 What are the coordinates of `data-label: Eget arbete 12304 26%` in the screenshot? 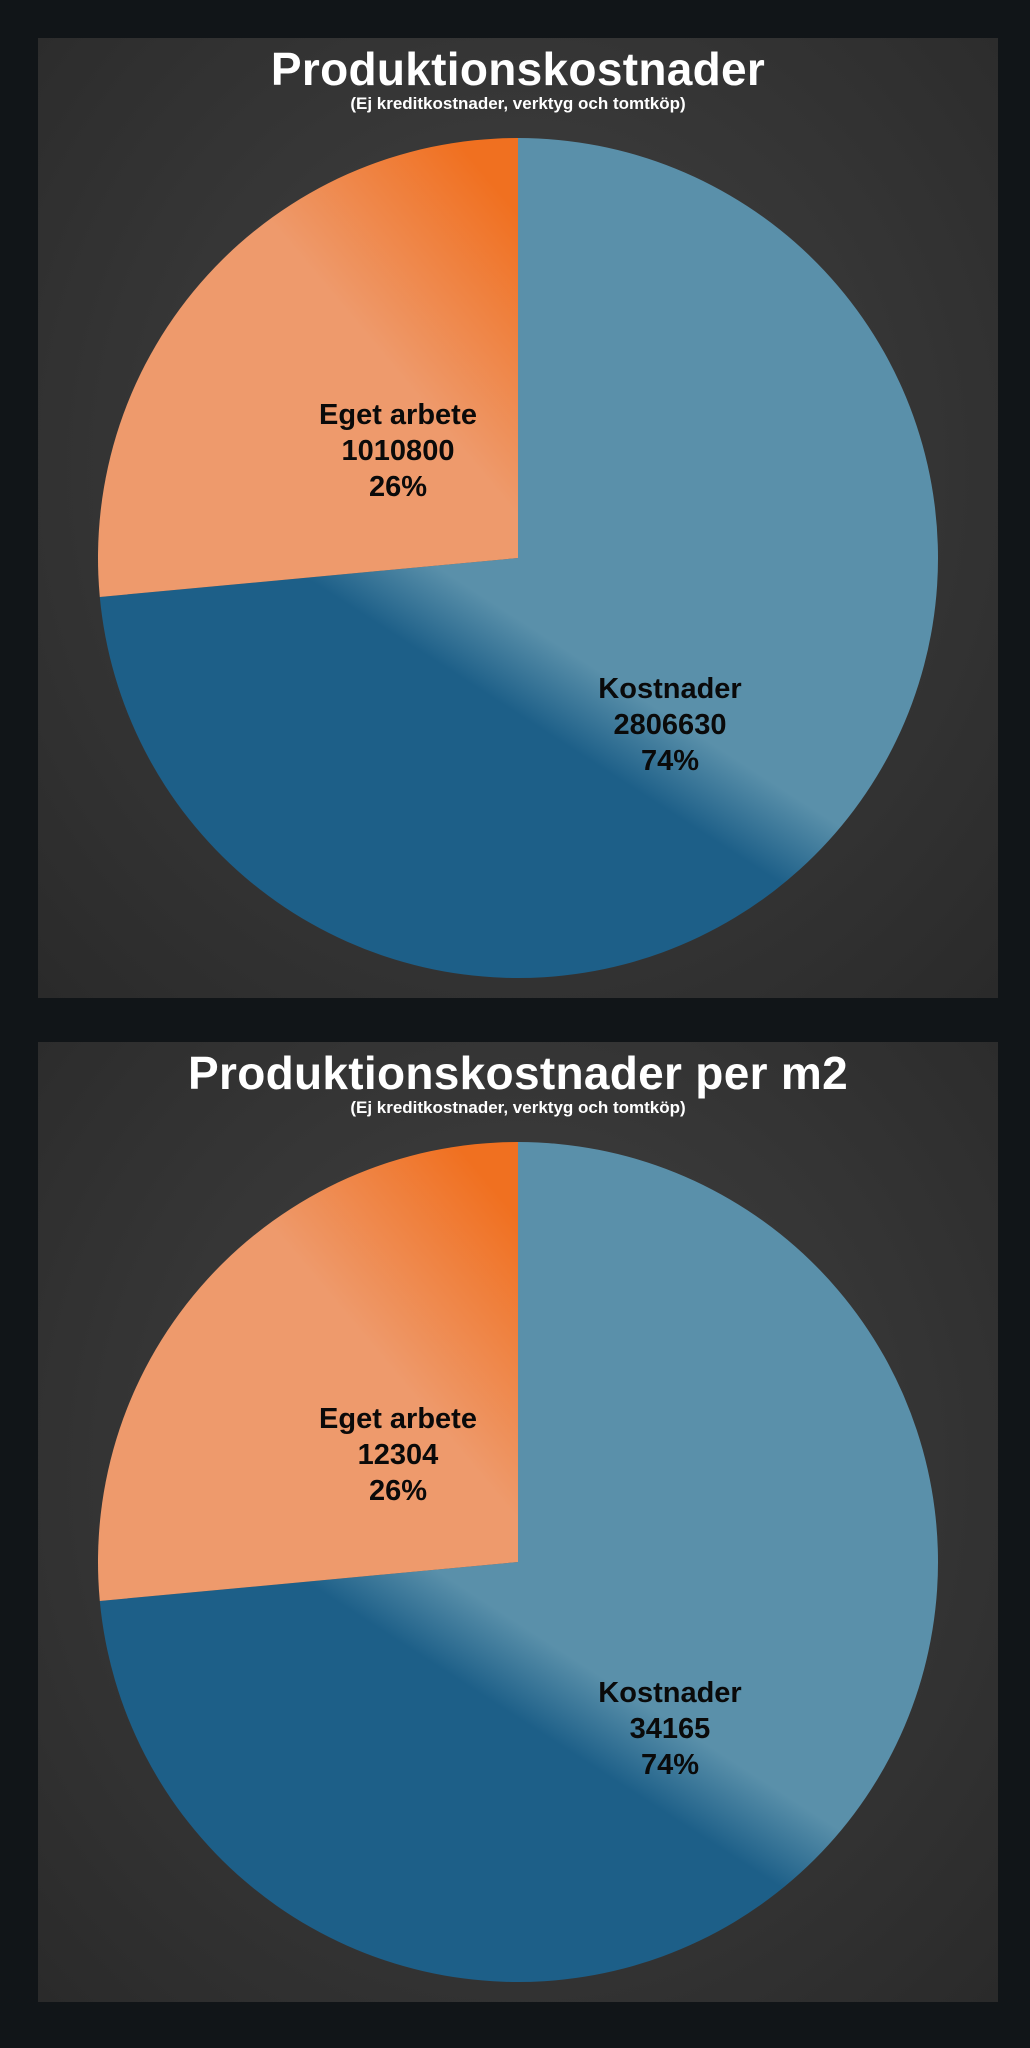 It's located at (398, 1455).